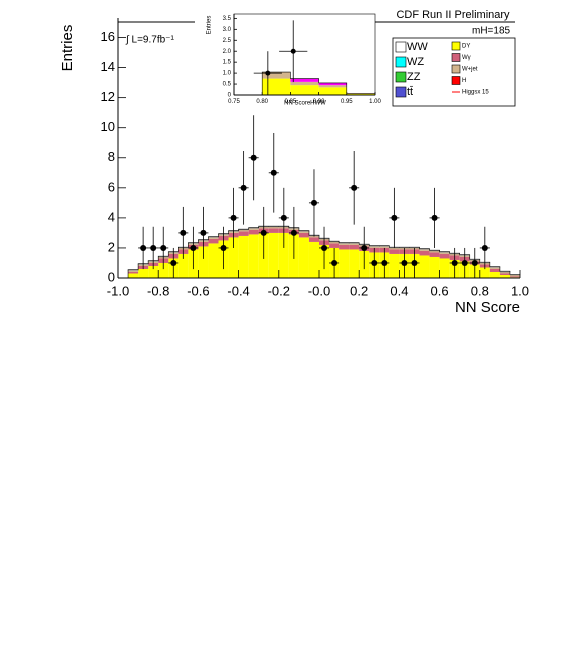 Image resolution: width=567 pixels, height=667 pixels. What do you see at coordinates (118, 291) in the screenshot?
I see `main-x-tick-label: -1.0` at bounding box center [118, 291].